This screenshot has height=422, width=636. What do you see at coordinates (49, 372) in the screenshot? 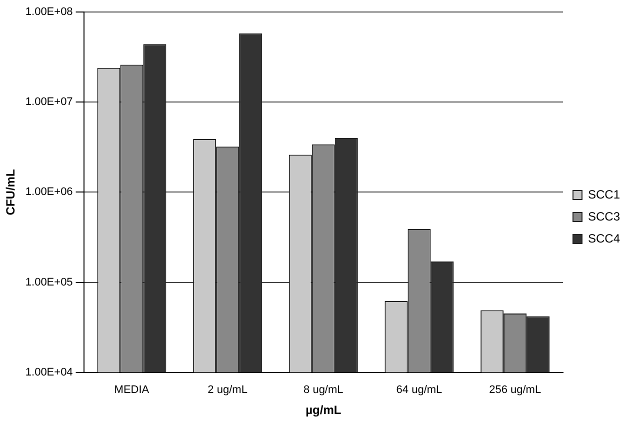
I see `y-tick-label: 1.00E+04` at bounding box center [49, 372].